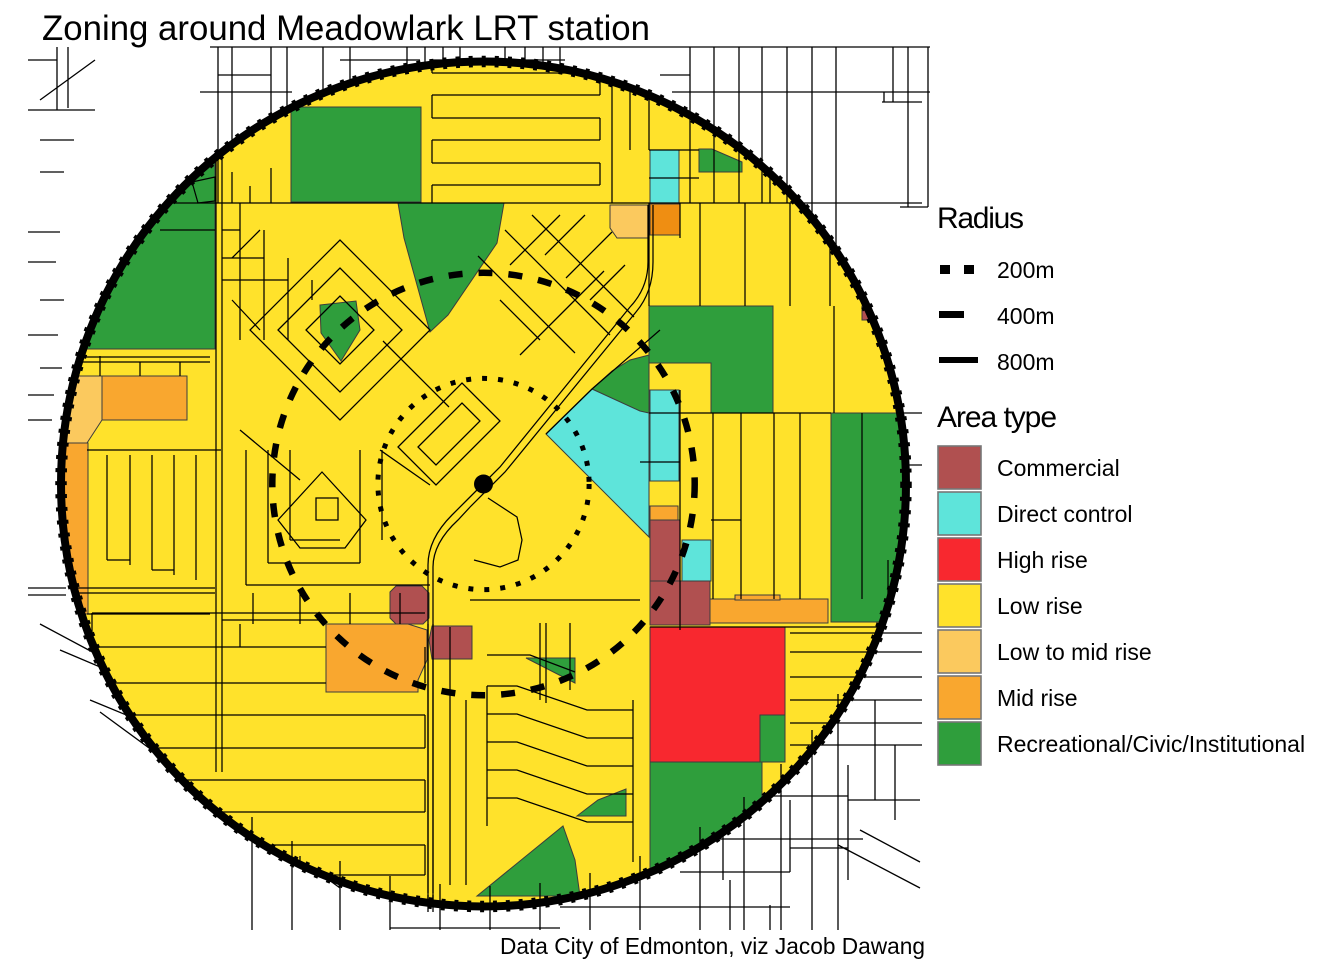 This screenshot has height=960, width=1344. I want to click on svg-text:Recreational/Civic/Institution: Recreational/Civic/Institutional, so click(1151, 744).